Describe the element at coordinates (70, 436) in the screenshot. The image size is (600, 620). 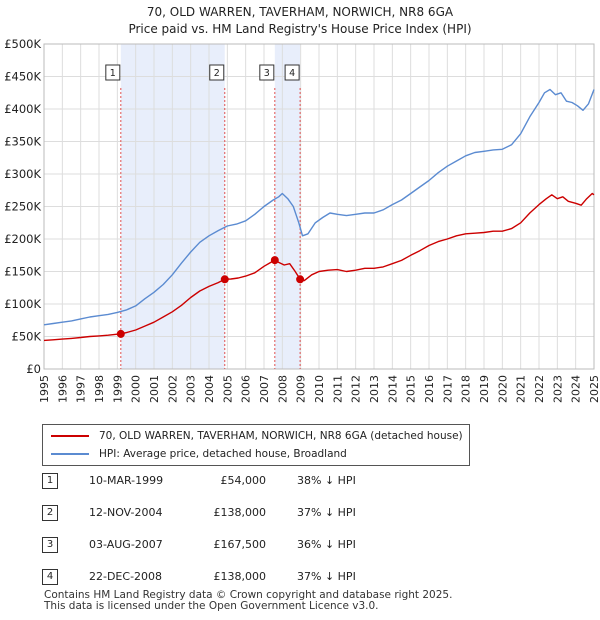
I see `legend-swatch-red` at that location.